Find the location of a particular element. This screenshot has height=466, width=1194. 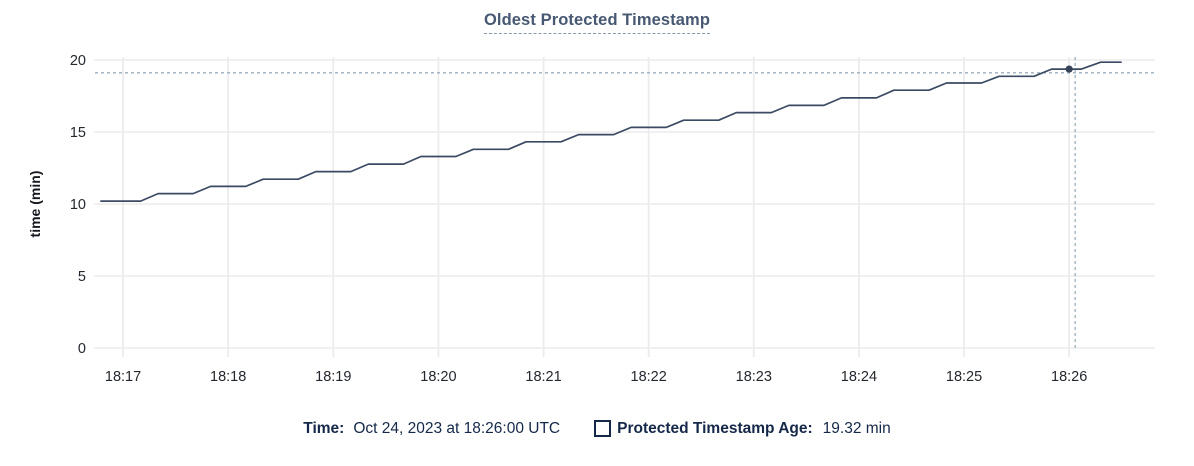

x-tick-label: 18:20 is located at coordinates (438, 377).